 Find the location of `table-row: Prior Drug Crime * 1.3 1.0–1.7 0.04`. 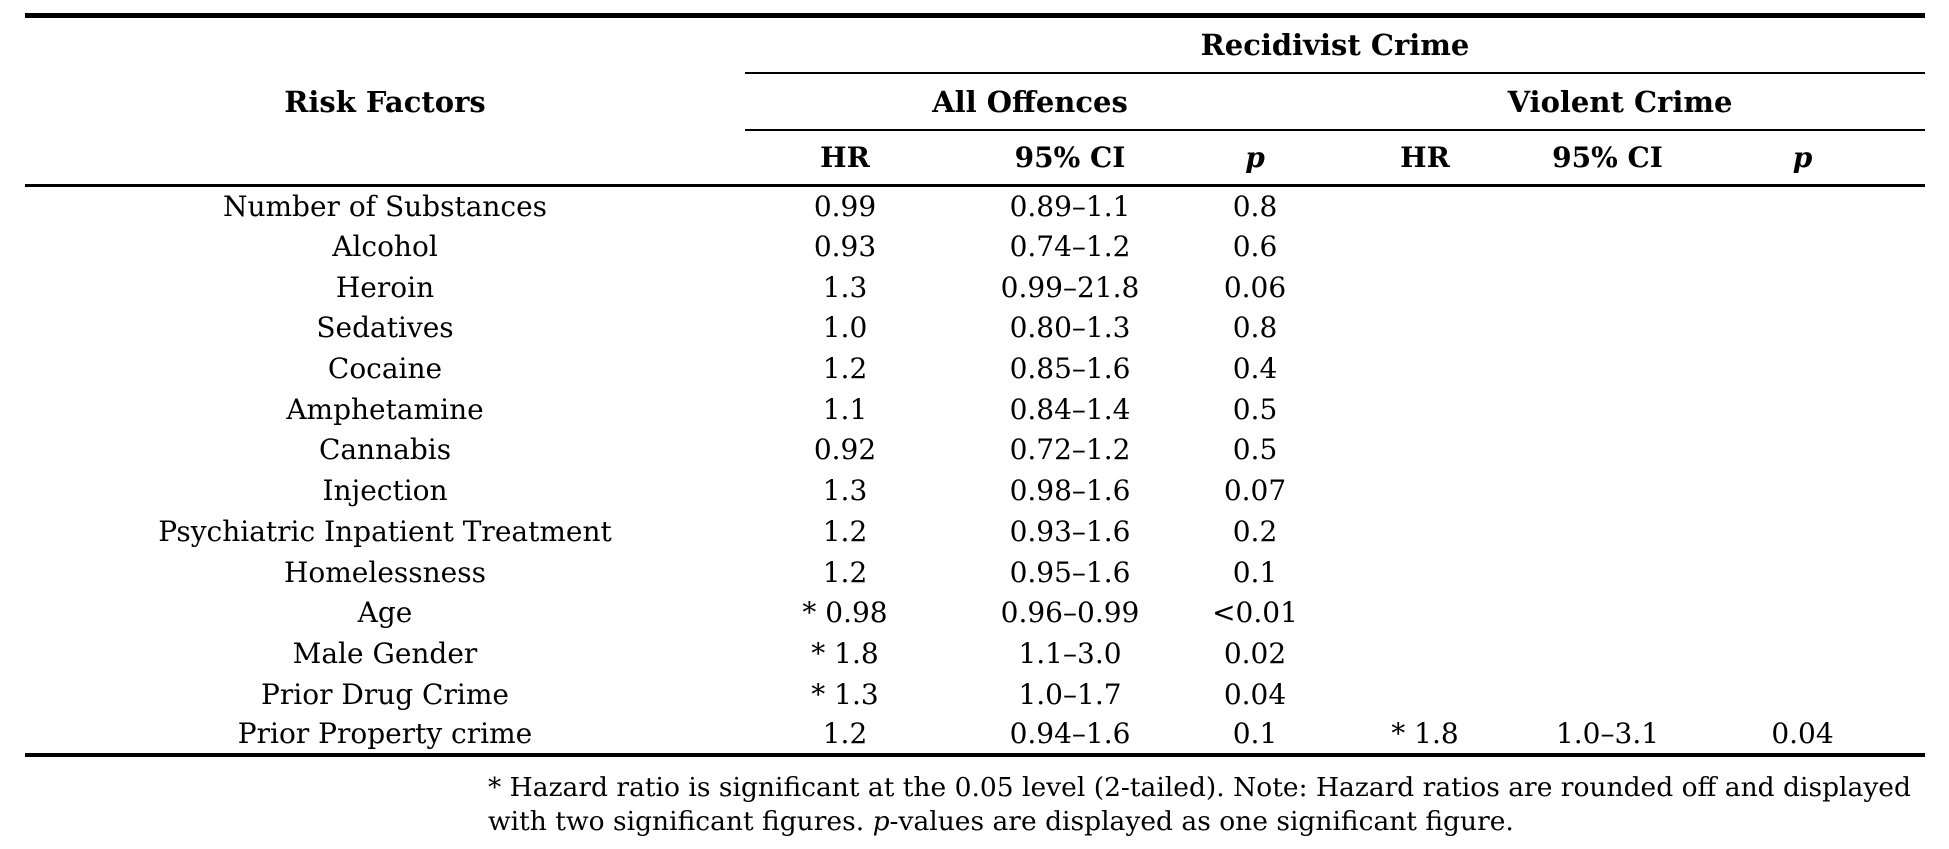

table-row: Prior Drug Crime * 1.3 1.0–1.7 0.04 is located at coordinates (975, 694).